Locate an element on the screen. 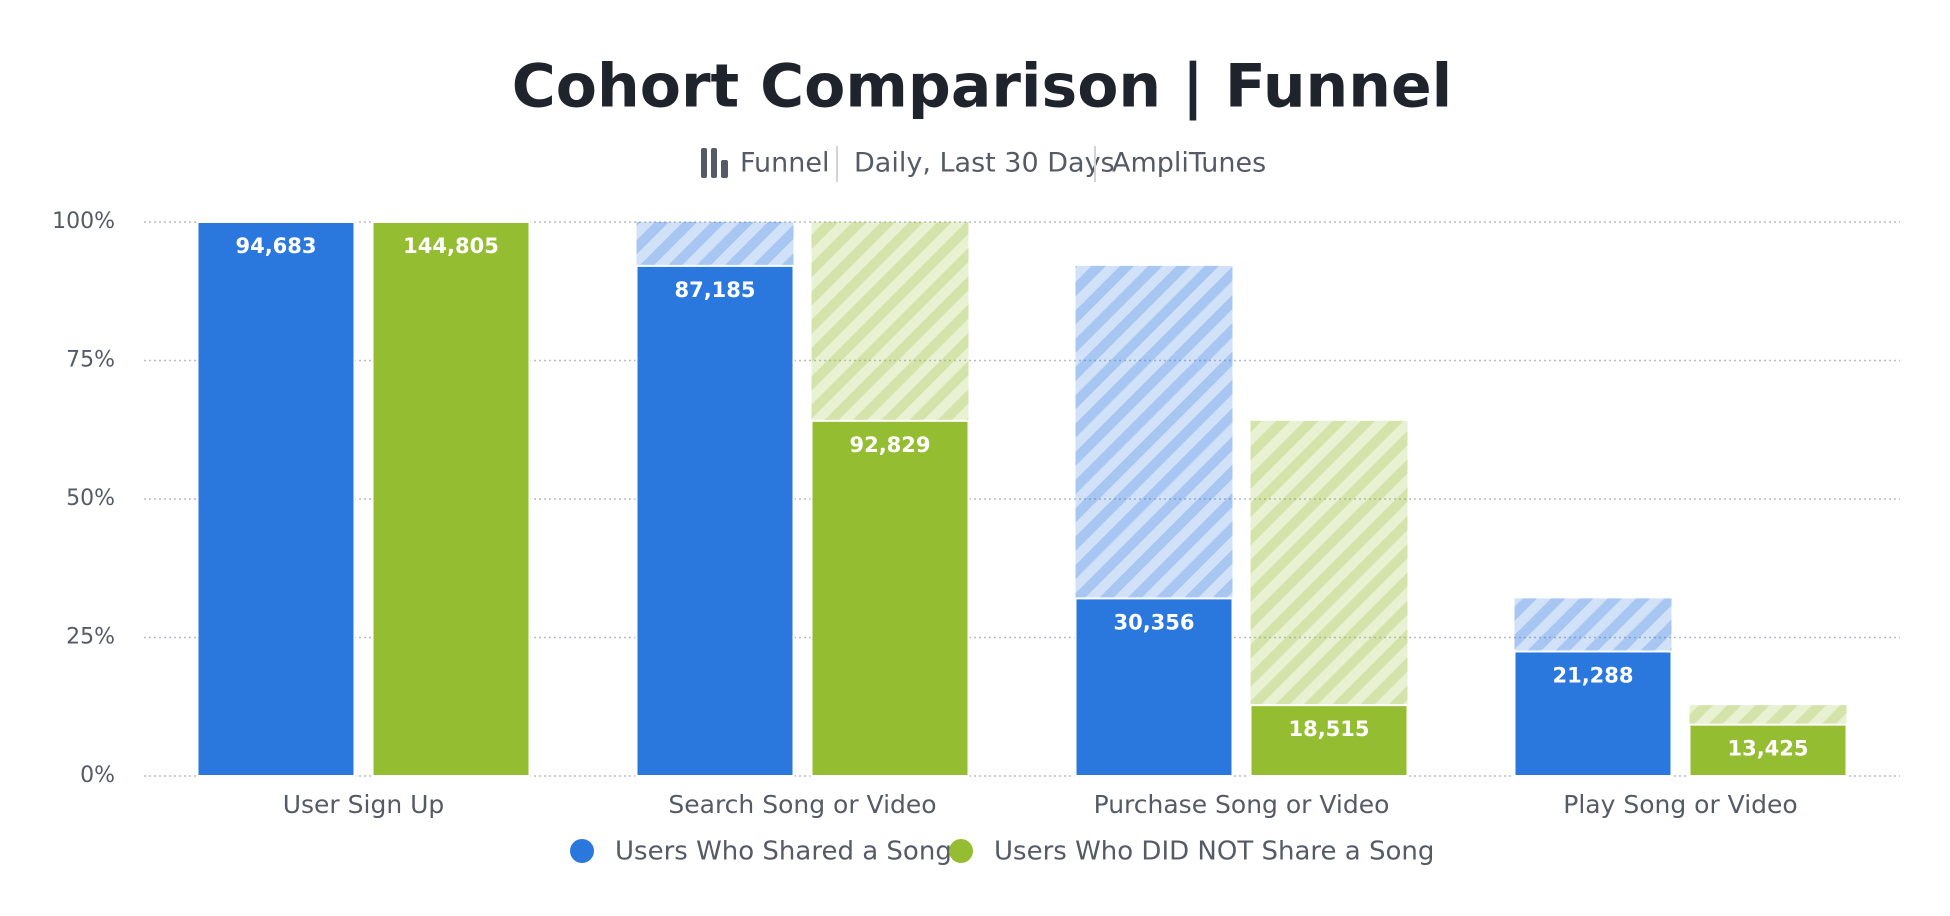 The image size is (1950, 916). data-label: 94,683 is located at coordinates (275, 246).